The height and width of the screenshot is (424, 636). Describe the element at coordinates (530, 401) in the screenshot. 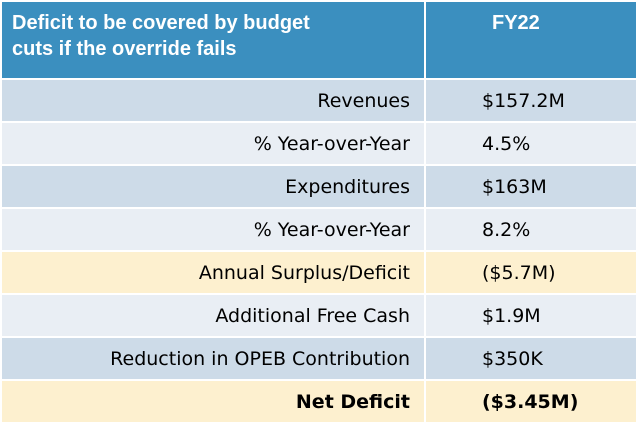

I see `row-value: ($3.45M)` at that location.